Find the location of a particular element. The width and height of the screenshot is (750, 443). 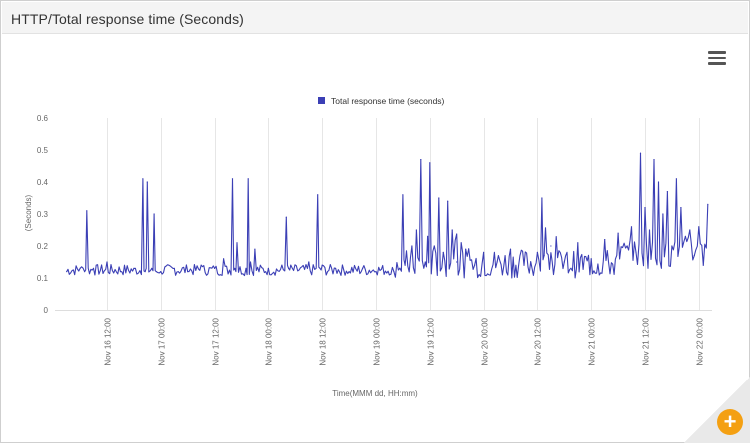

x-tick-label: Nov 21 00:00 is located at coordinates (592, 341).